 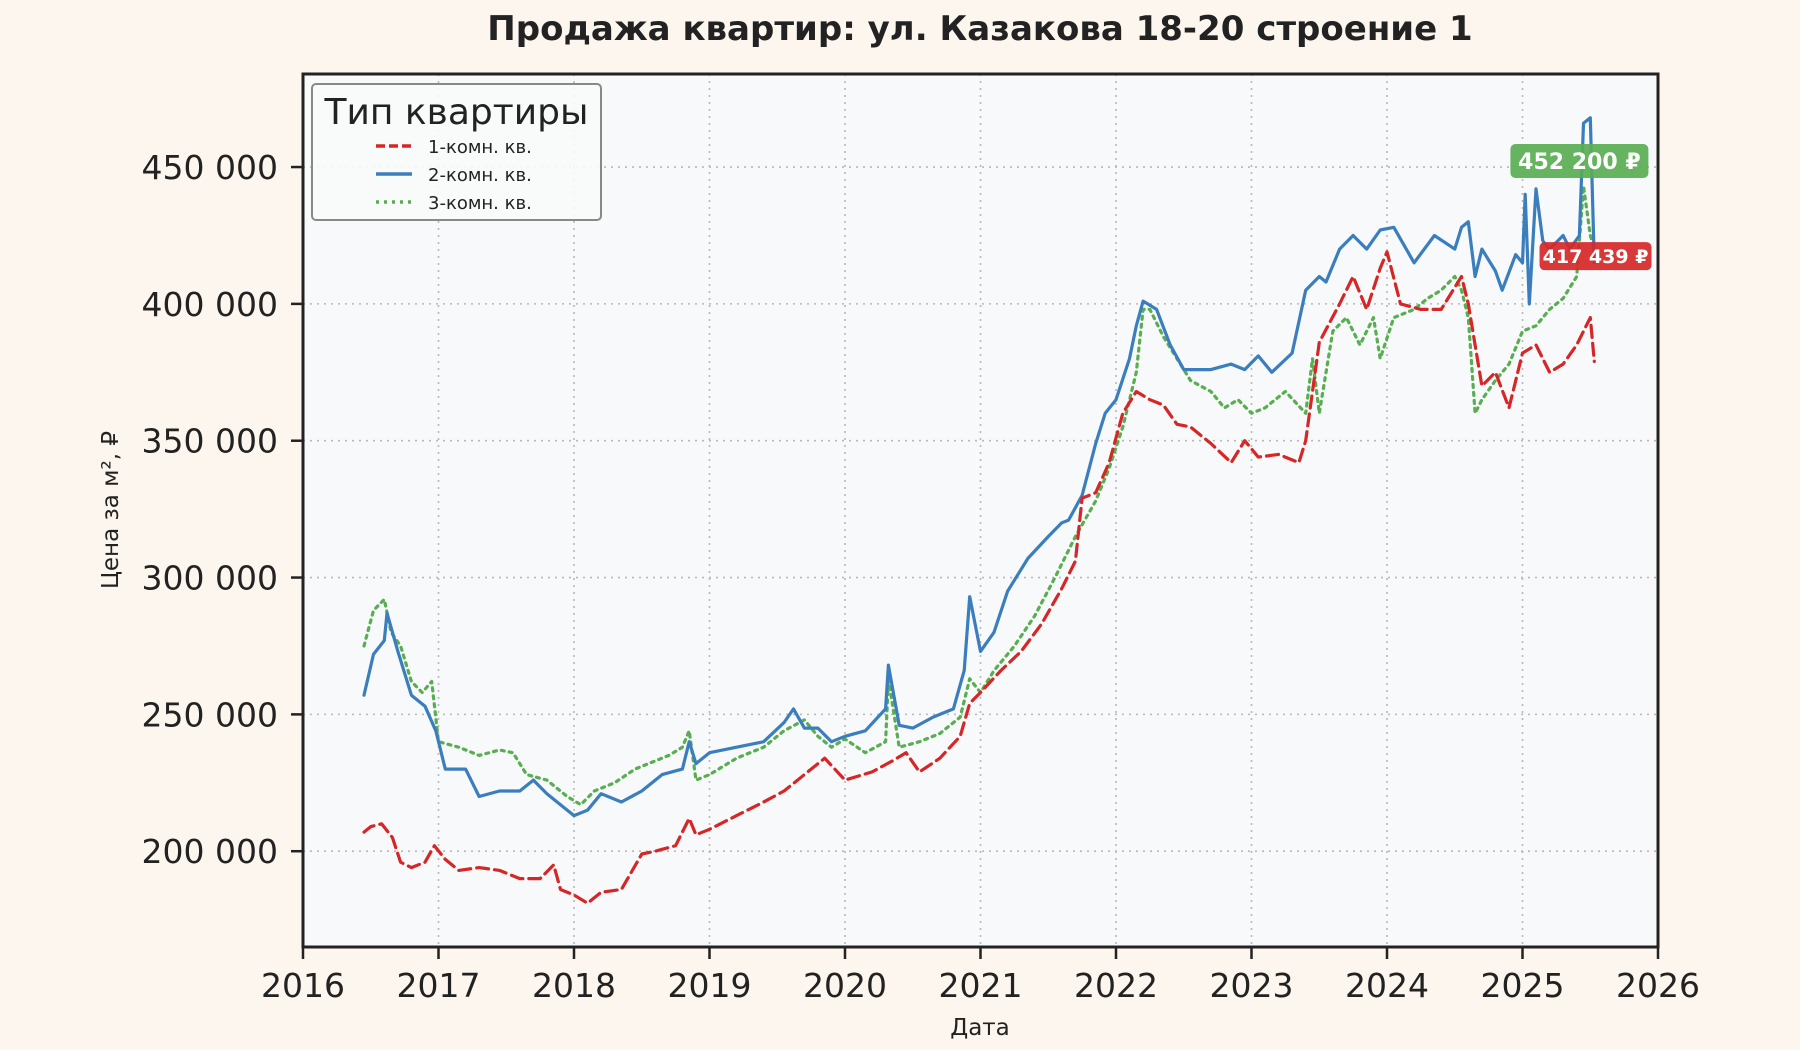 I want to click on x-tick-label: 2018, so click(x=574, y=985).